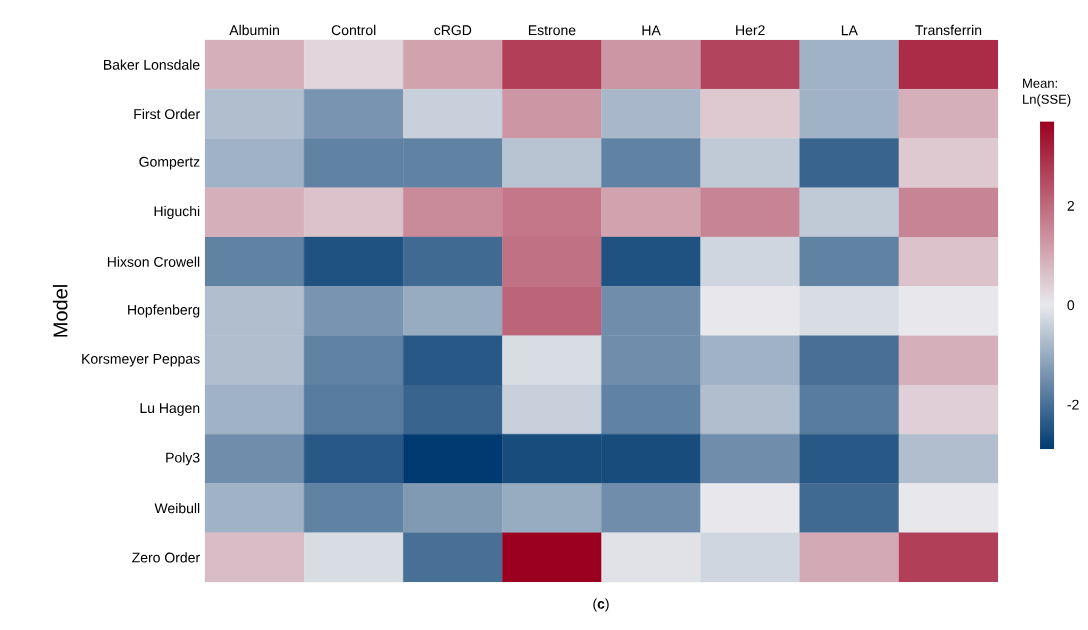 Image resolution: width=1088 pixels, height=630 pixels. What do you see at coordinates (177, 212) in the screenshot?
I see `y-tick-label: Higuchi` at bounding box center [177, 212].